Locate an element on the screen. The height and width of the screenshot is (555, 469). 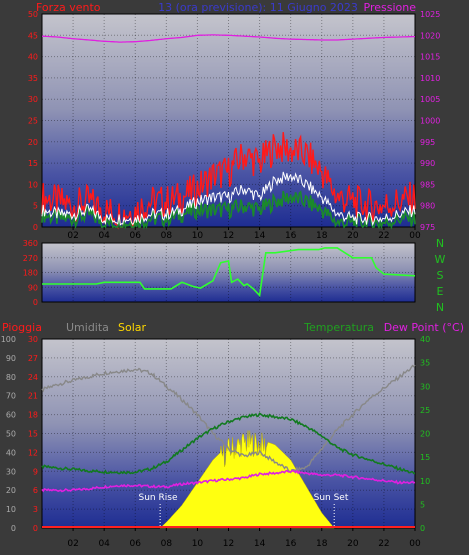
temperature-line is located at coordinates (228, 443).